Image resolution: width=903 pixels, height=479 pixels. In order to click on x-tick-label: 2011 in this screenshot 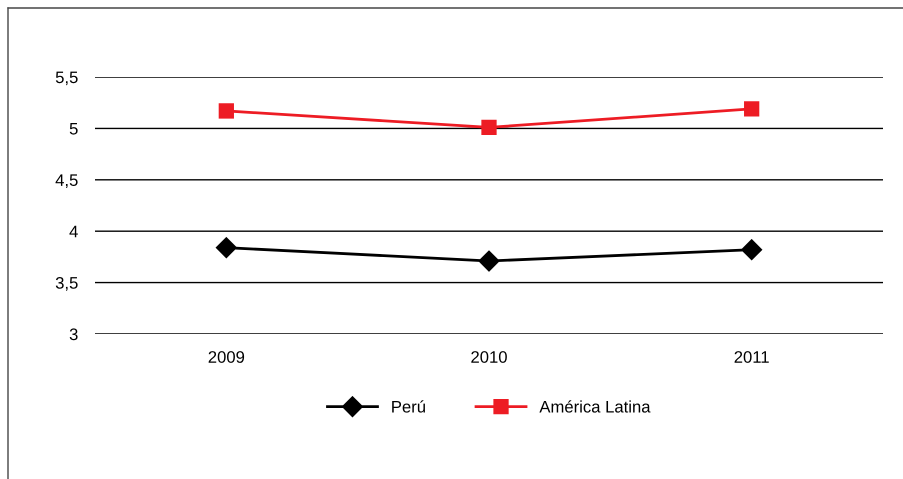, I will do `click(751, 357)`.